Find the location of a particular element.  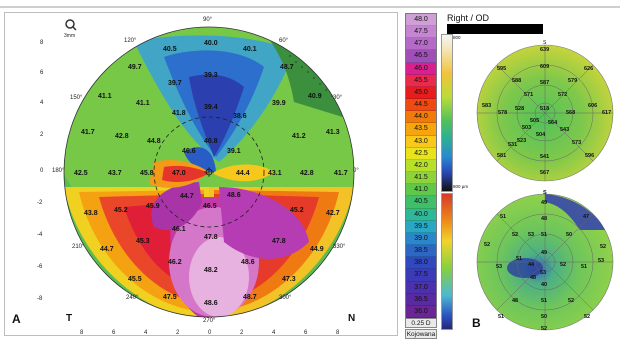

map-value: 40.9 is located at coordinates (315, 96).